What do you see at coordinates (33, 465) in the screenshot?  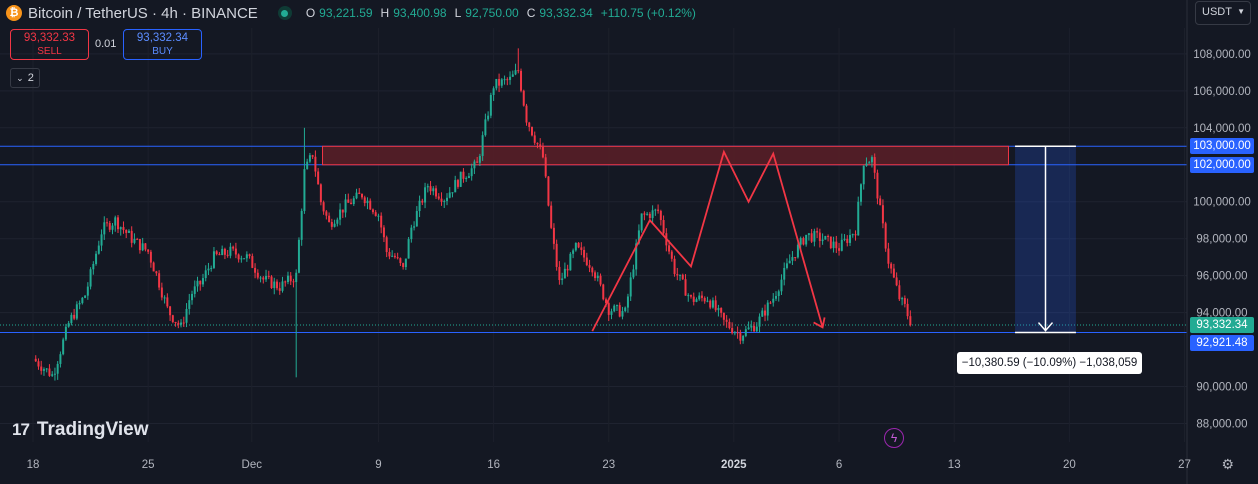 I see `x-tick-label: 18` at bounding box center [33, 465].